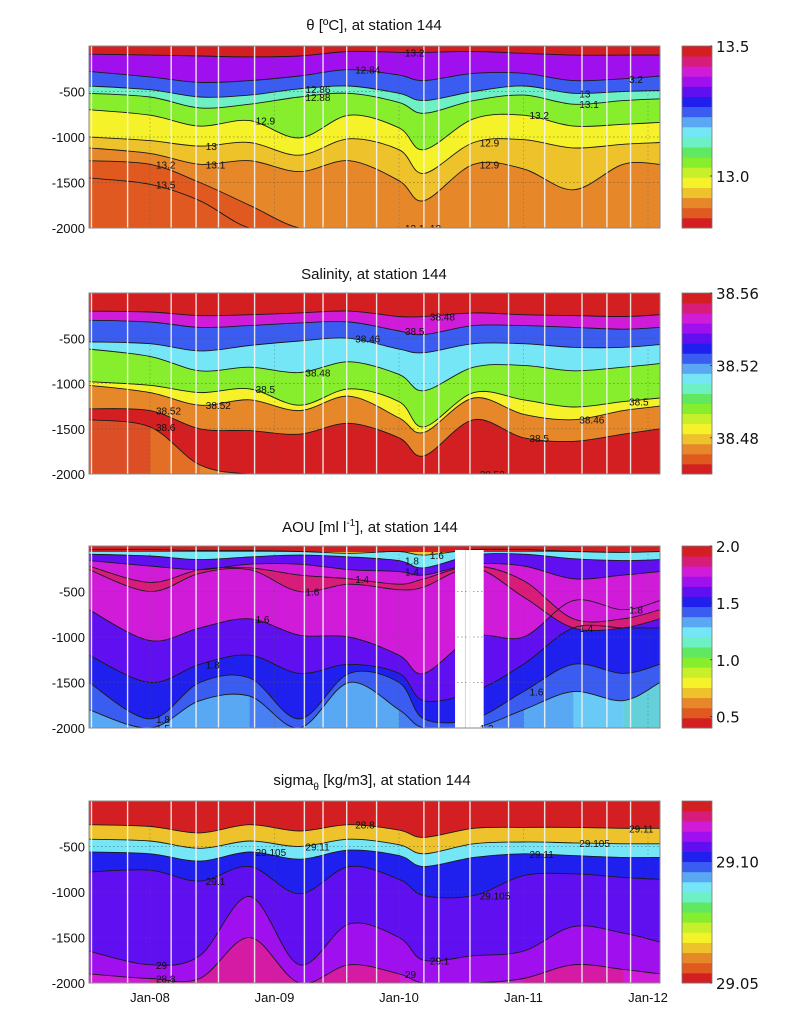 Image resolution: width=793 pixels, height=1024 pixels. What do you see at coordinates (406, 527) in the screenshot?
I see `panel-title-aou-rest: ], at station 144` at bounding box center [406, 527].